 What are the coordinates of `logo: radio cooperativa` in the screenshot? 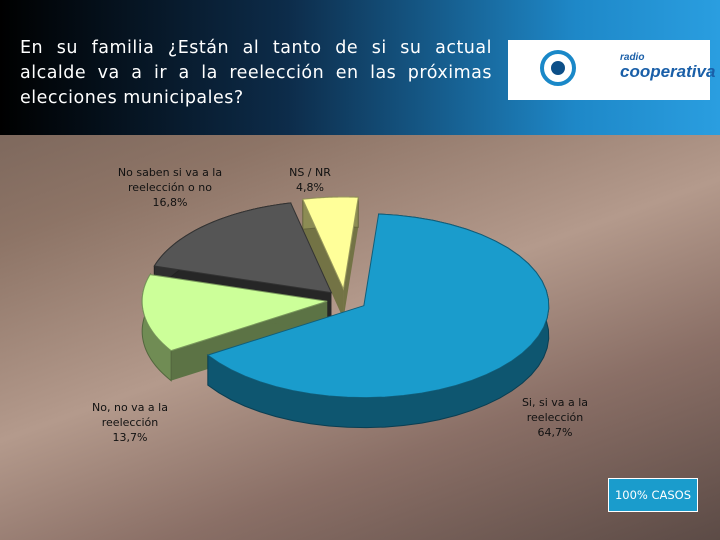 It's located at (611, 70).